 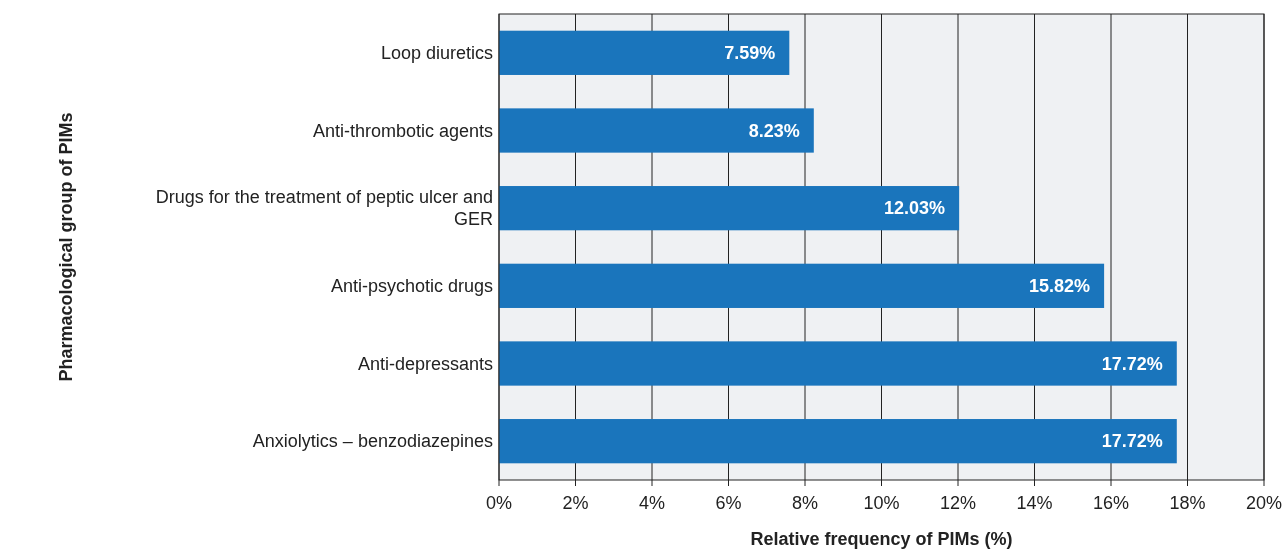 What do you see at coordinates (881, 503) in the screenshot?
I see `x-tick-label: 10%` at bounding box center [881, 503].